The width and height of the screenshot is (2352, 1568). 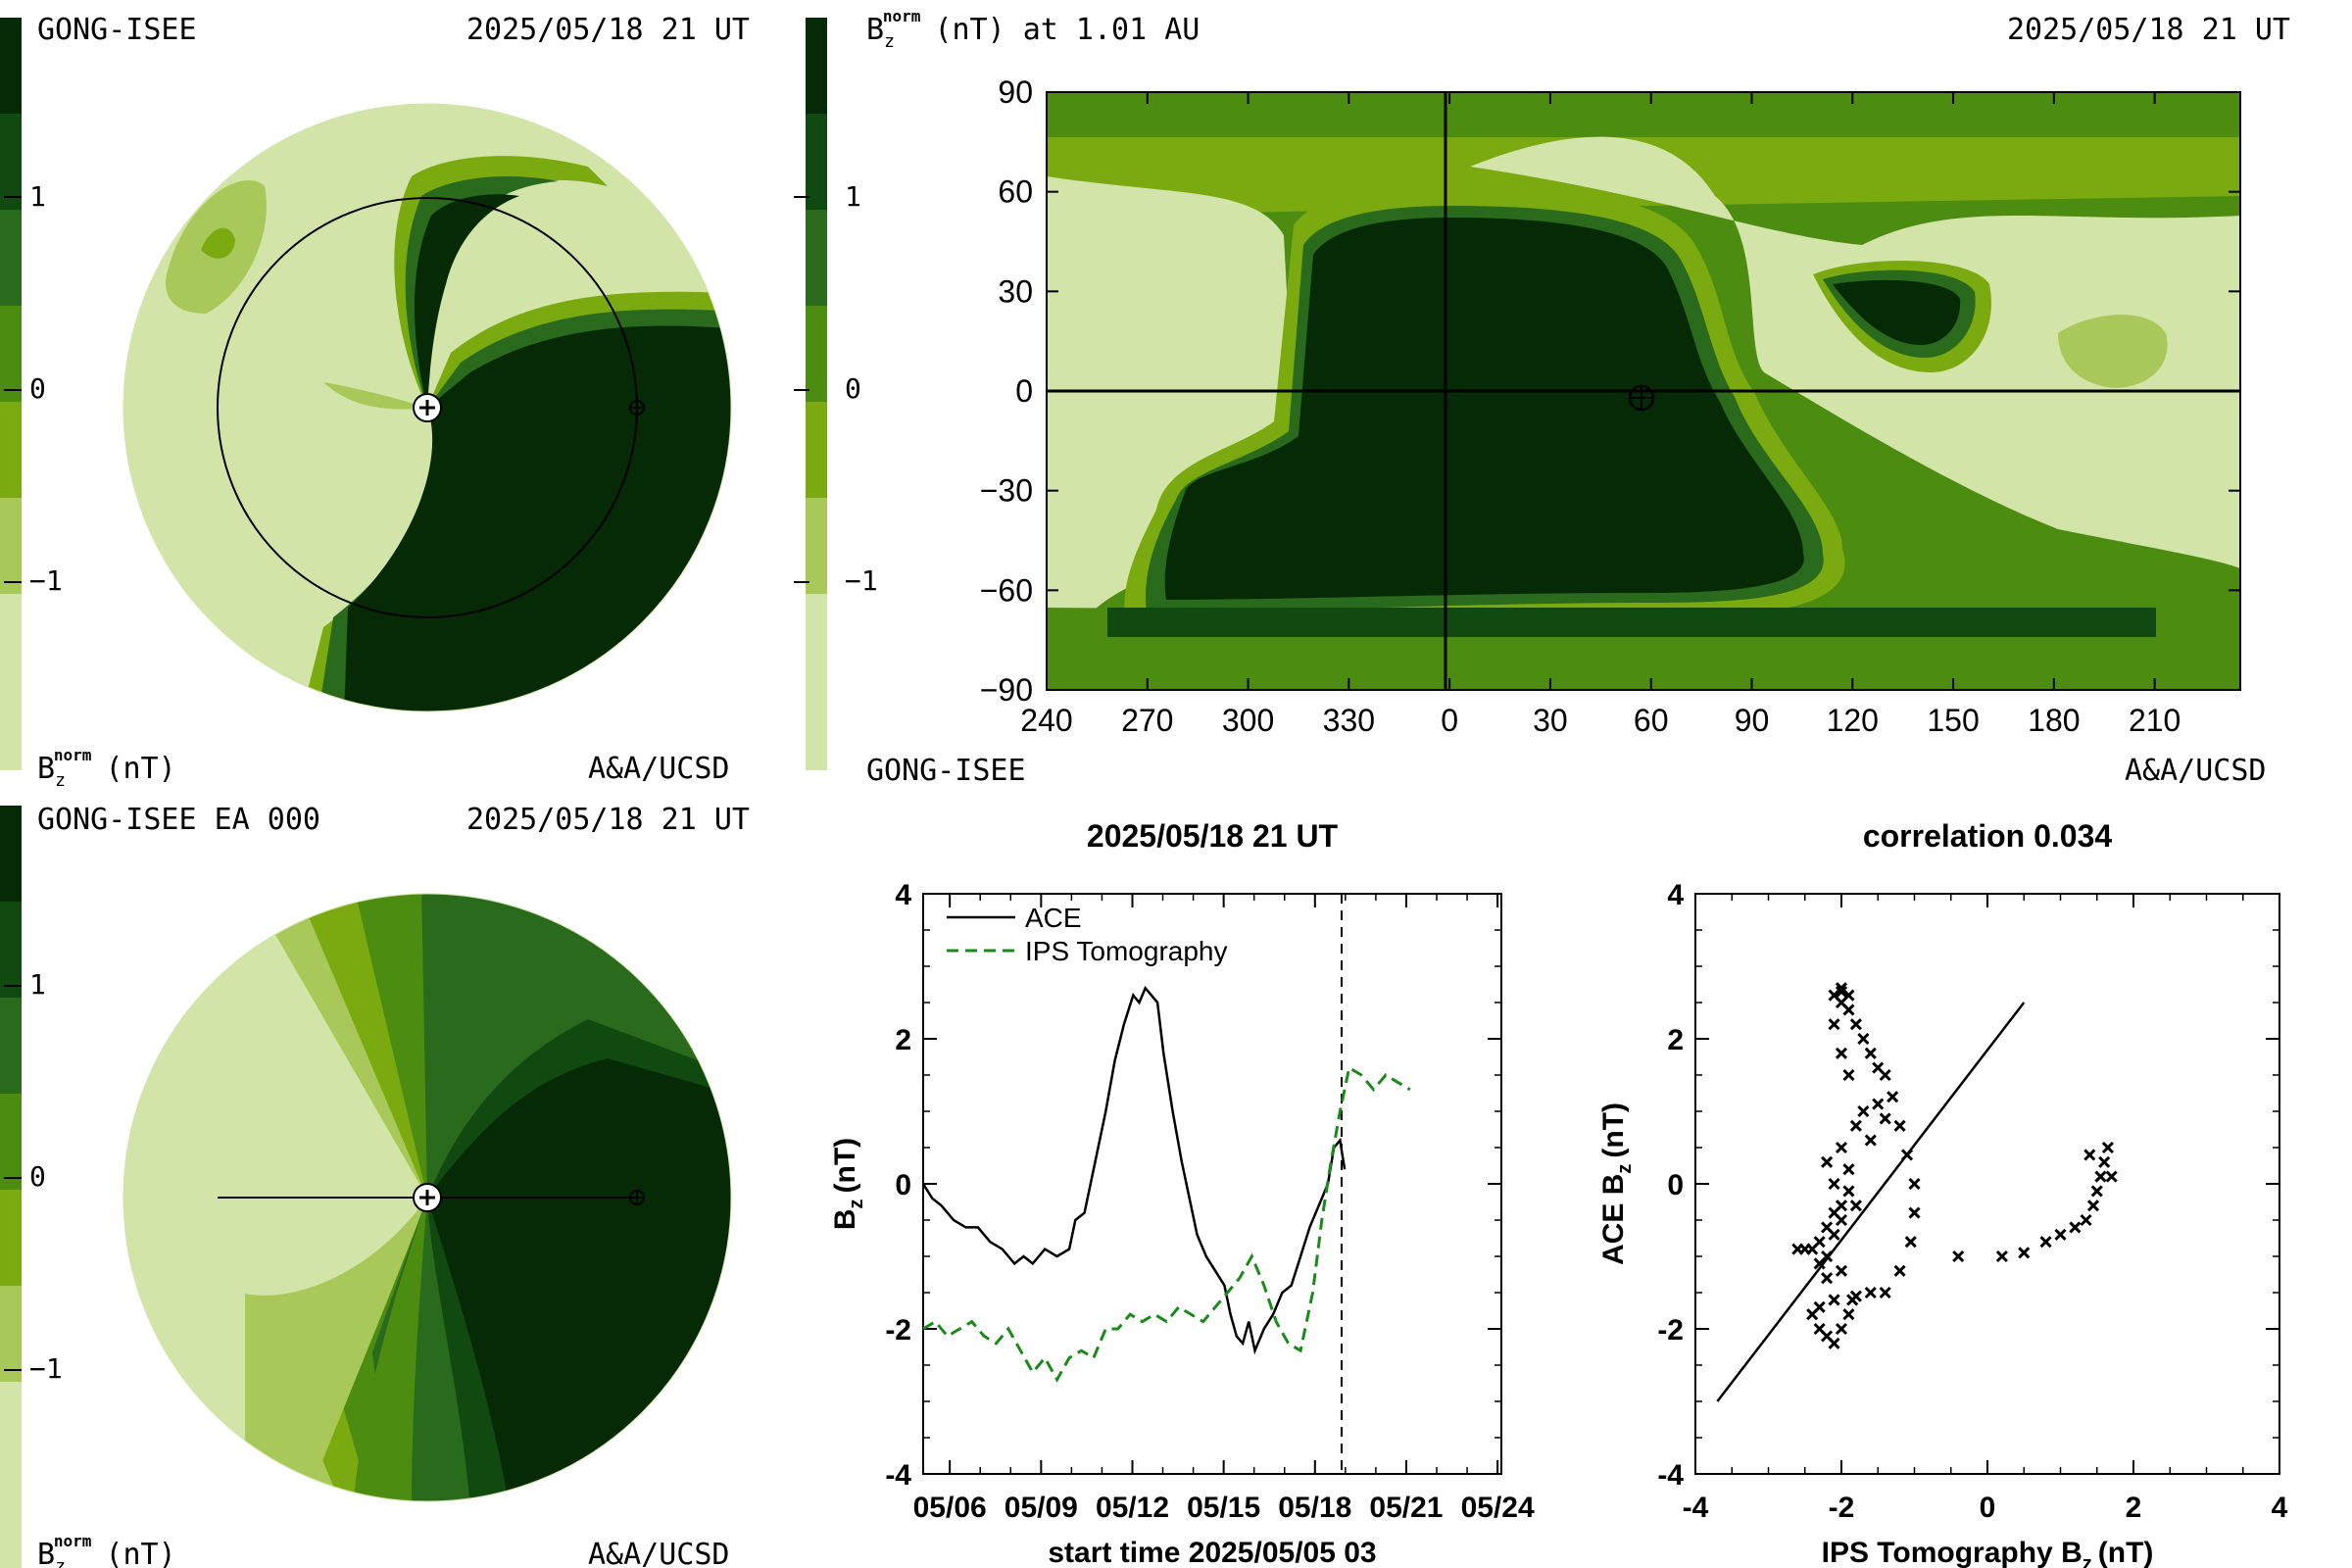 I want to click on chart-title: 2025/05/18 21 UT, so click(x=1213, y=836).